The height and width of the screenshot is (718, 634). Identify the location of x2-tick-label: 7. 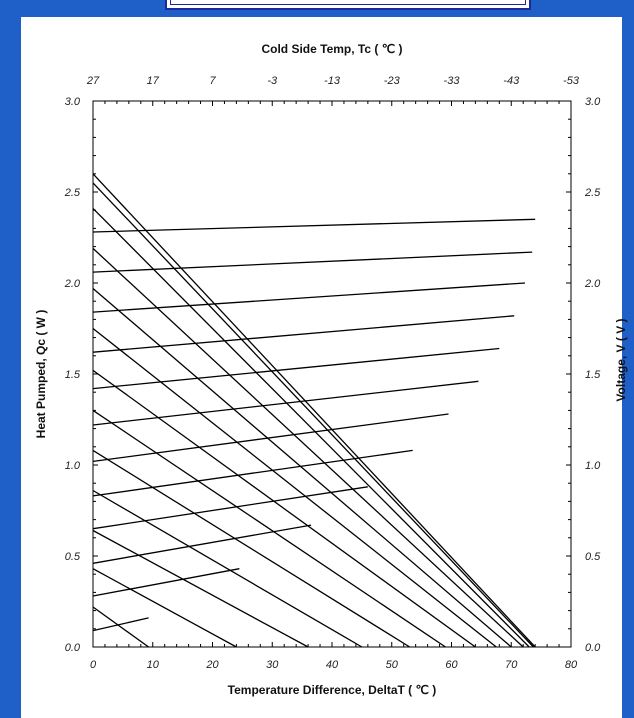
(212, 81).